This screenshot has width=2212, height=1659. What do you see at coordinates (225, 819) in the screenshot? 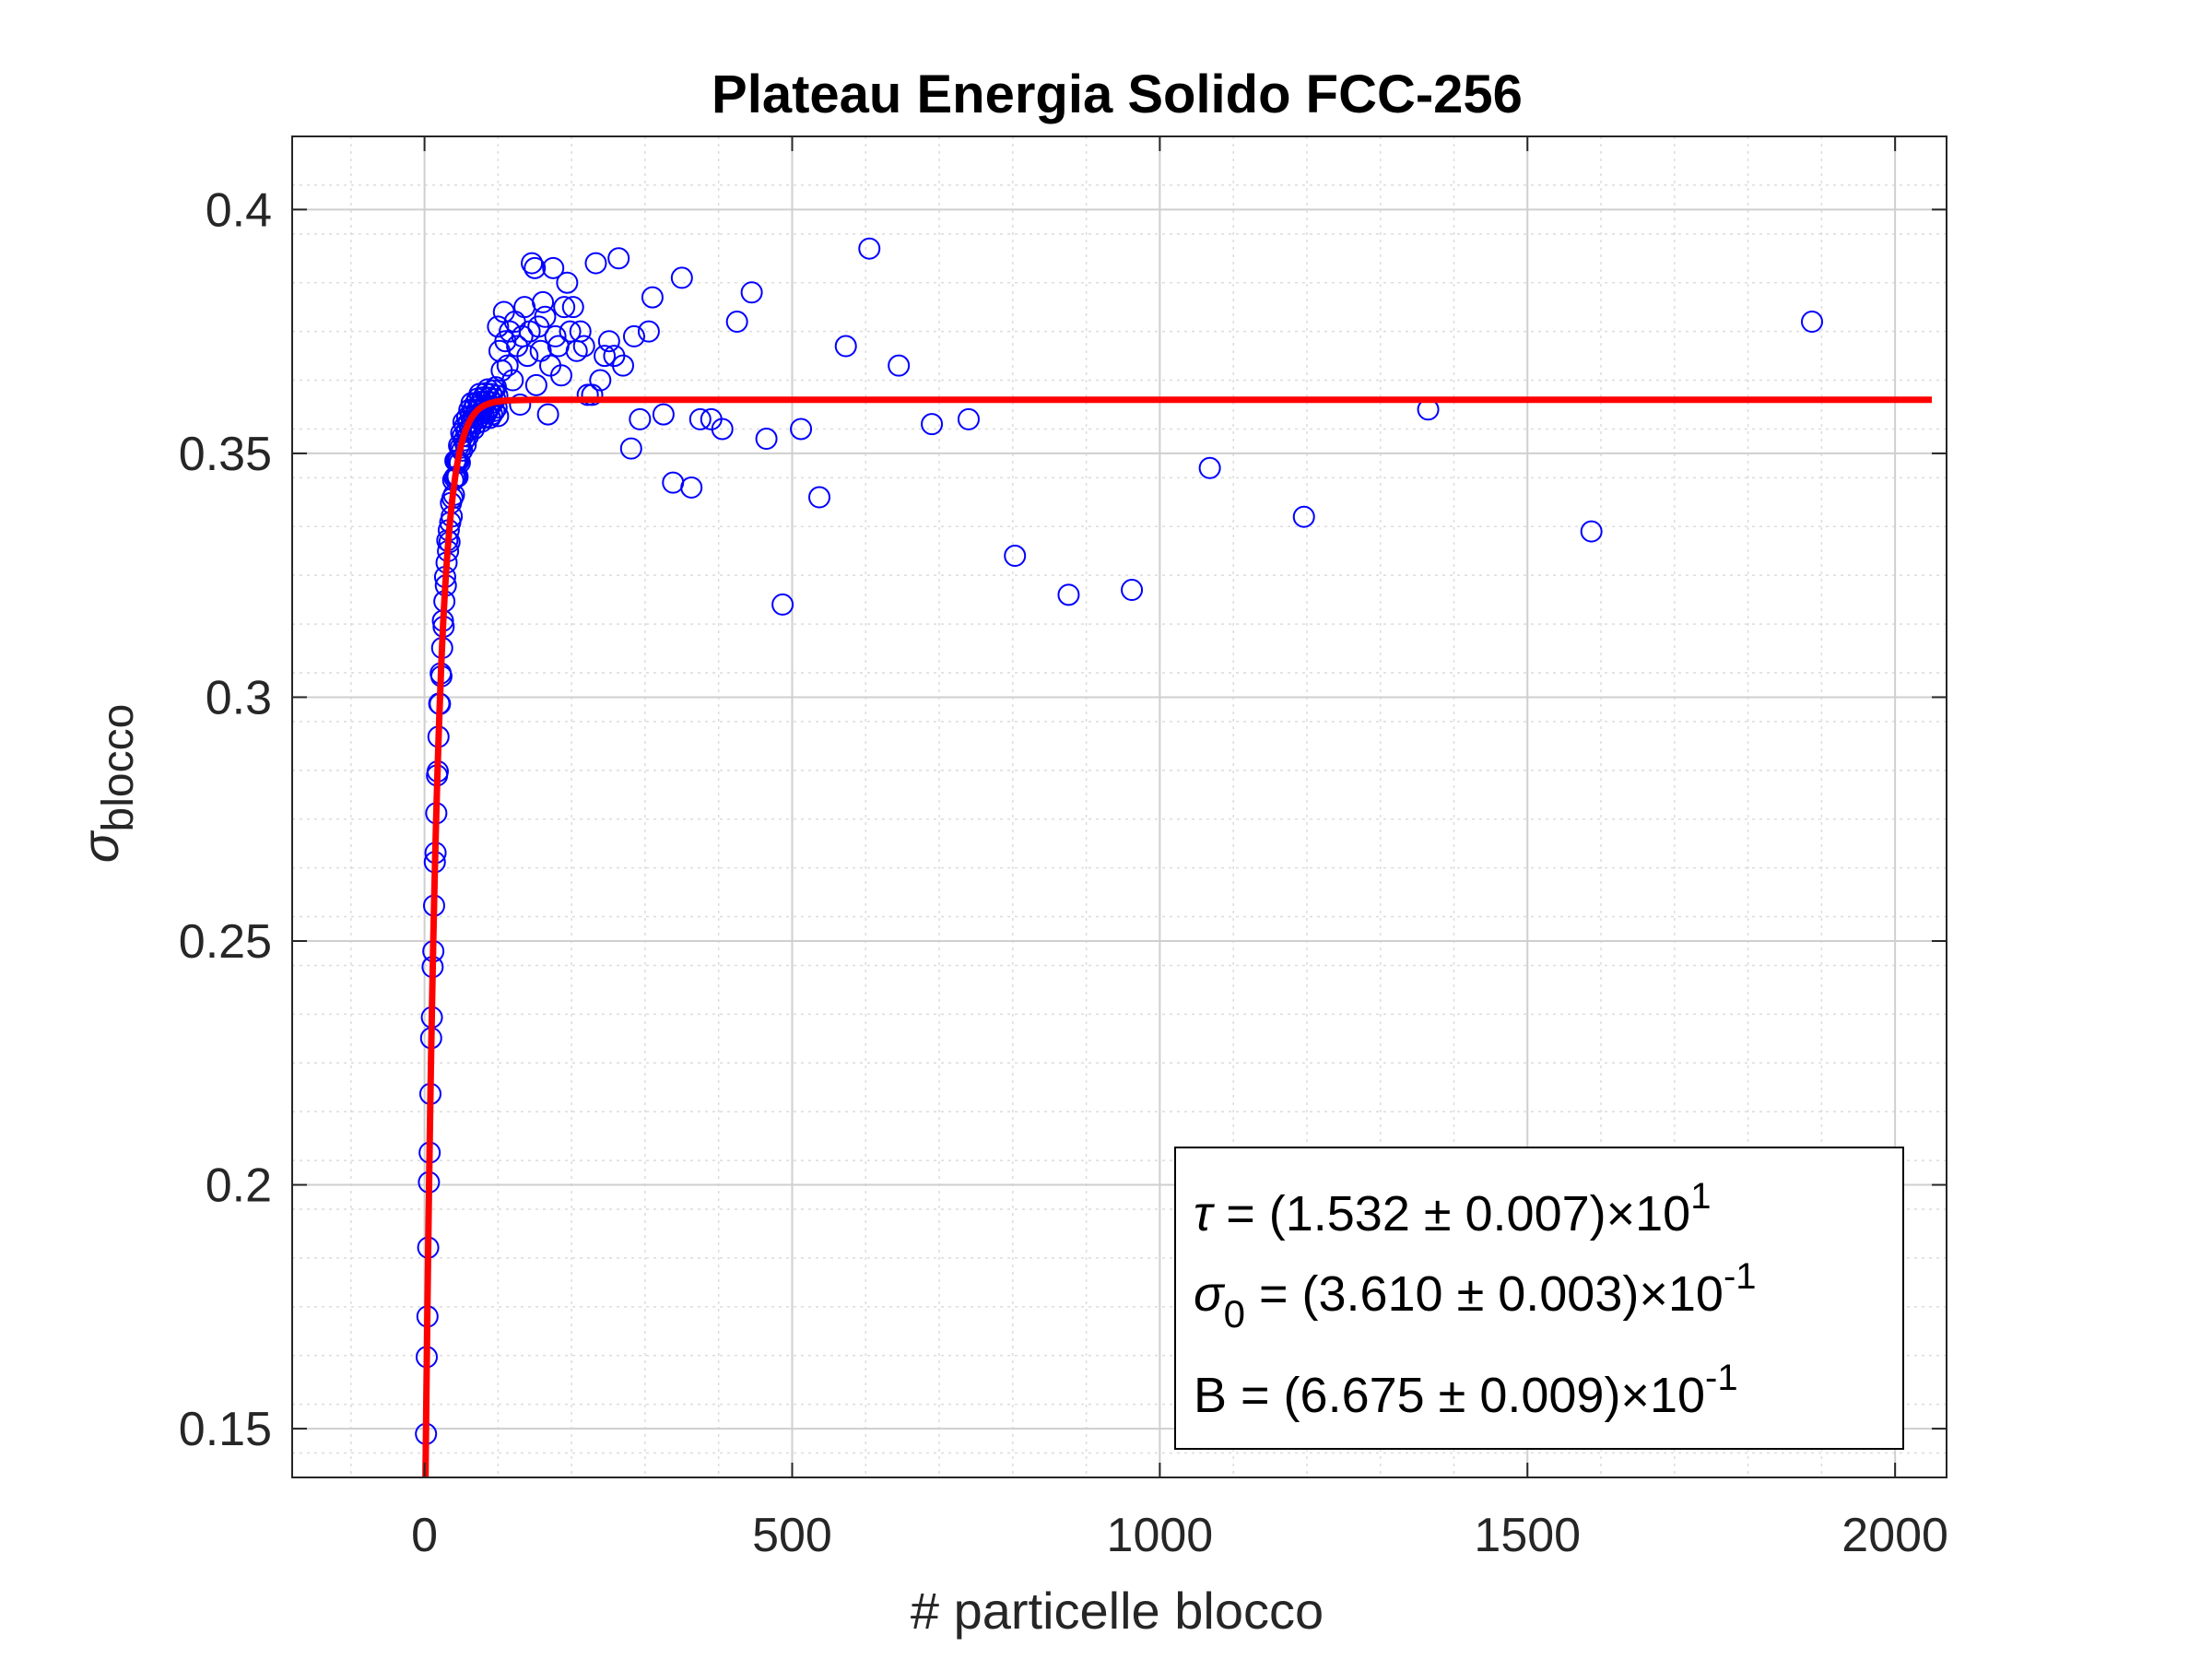
I see `y-tick-labels: 0.15 0.2 0.25 0.3 0.35 0.4` at bounding box center [225, 819].